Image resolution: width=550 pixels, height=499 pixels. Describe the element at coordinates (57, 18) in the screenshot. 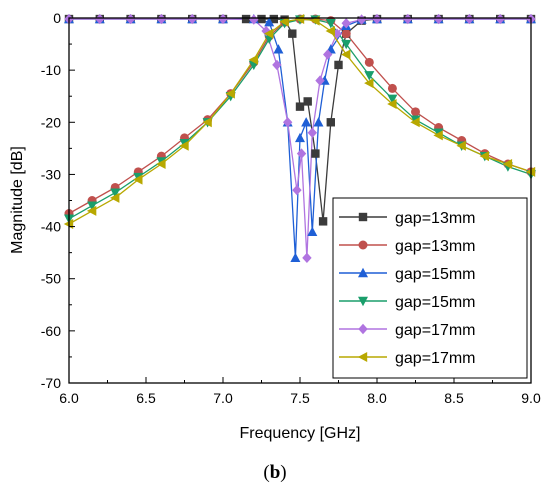

I see `y-tick-label: 0` at that location.